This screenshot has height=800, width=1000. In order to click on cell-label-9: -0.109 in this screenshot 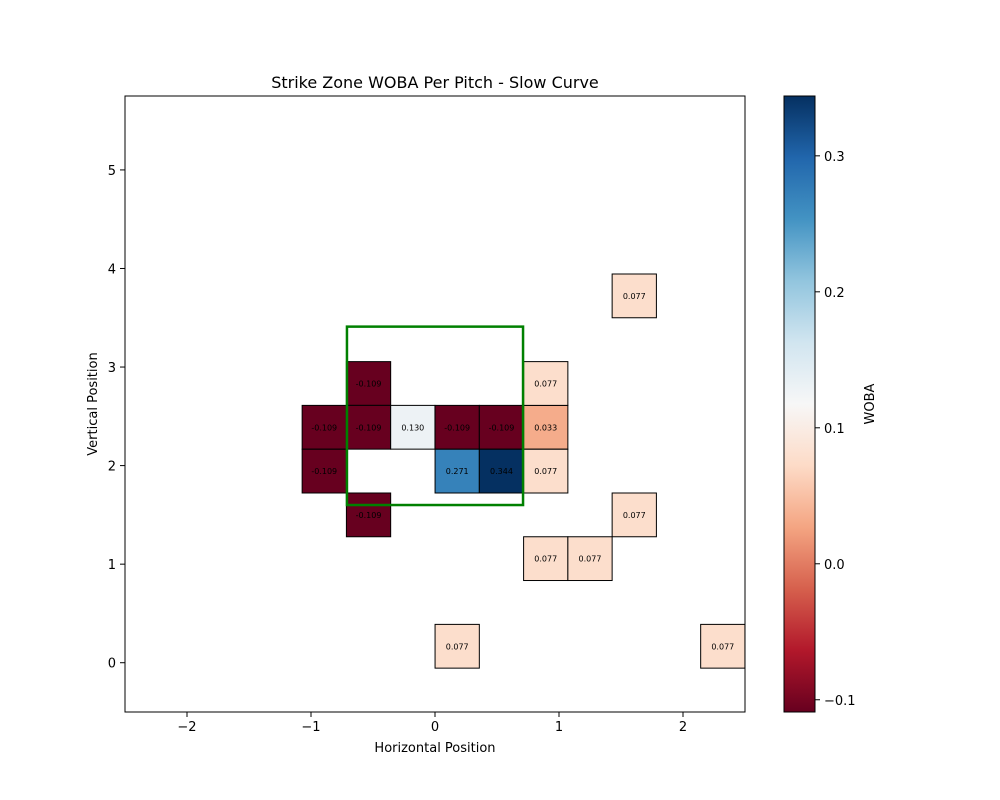, I will do `click(324, 471)`.